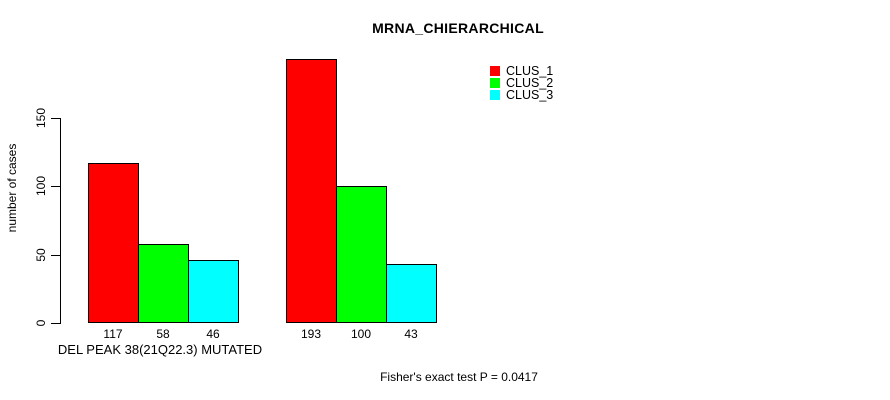 The width and height of the screenshot is (890, 400). Describe the element at coordinates (41, 255) in the screenshot. I see `y-tick-label: 50` at that location.